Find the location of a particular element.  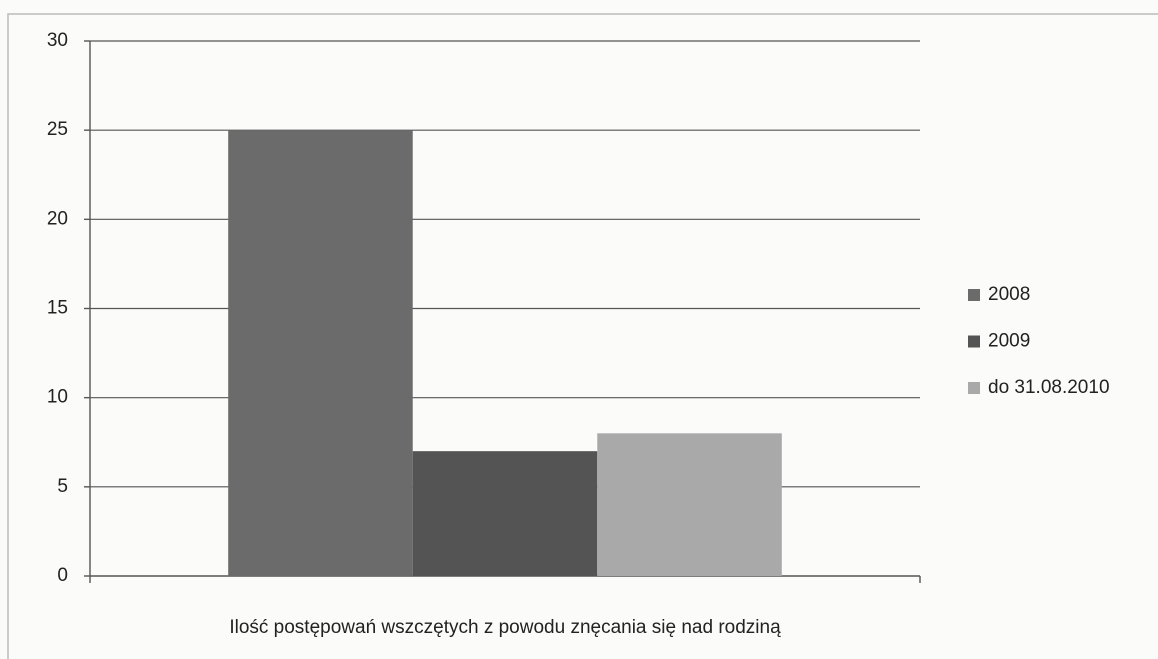

y-tick-label: 10 is located at coordinates (57, 397).